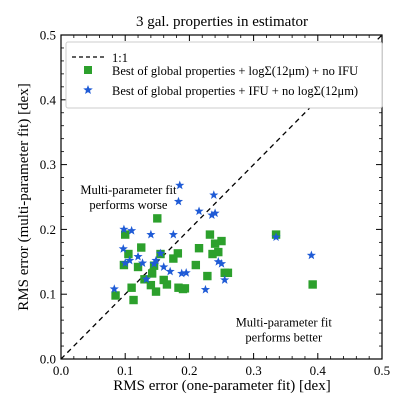 The image size is (415, 415). Describe the element at coordinates (253, 370) in the screenshot. I see `x-tick-label: 0.3` at that location.